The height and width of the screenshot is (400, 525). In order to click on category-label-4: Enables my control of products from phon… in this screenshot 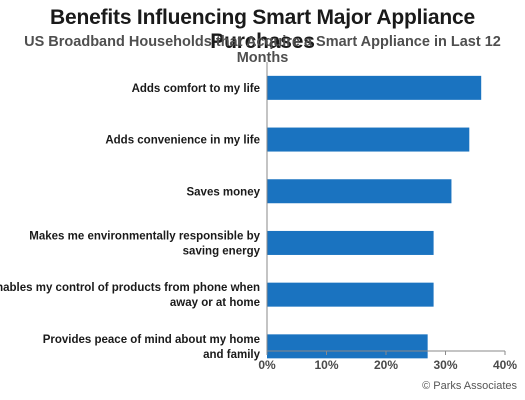, I will do `click(130, 295)`.